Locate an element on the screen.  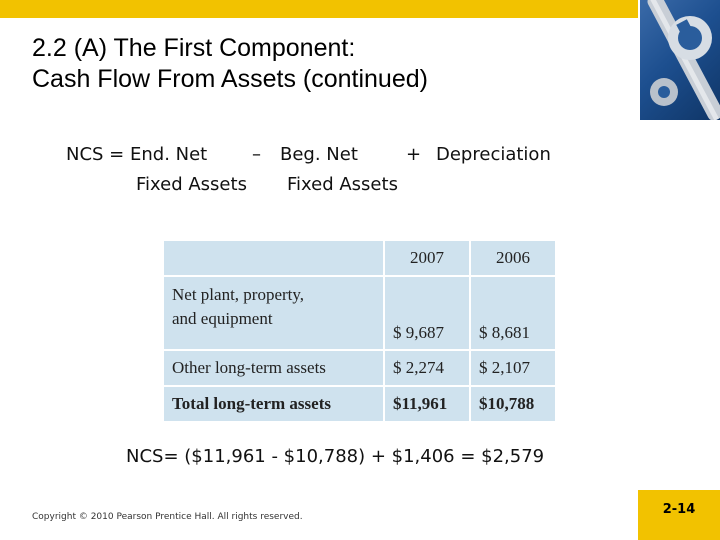
table-row: Other long-term assets $ 2,274 $ 2,107 is located at coordinates (359, 368).